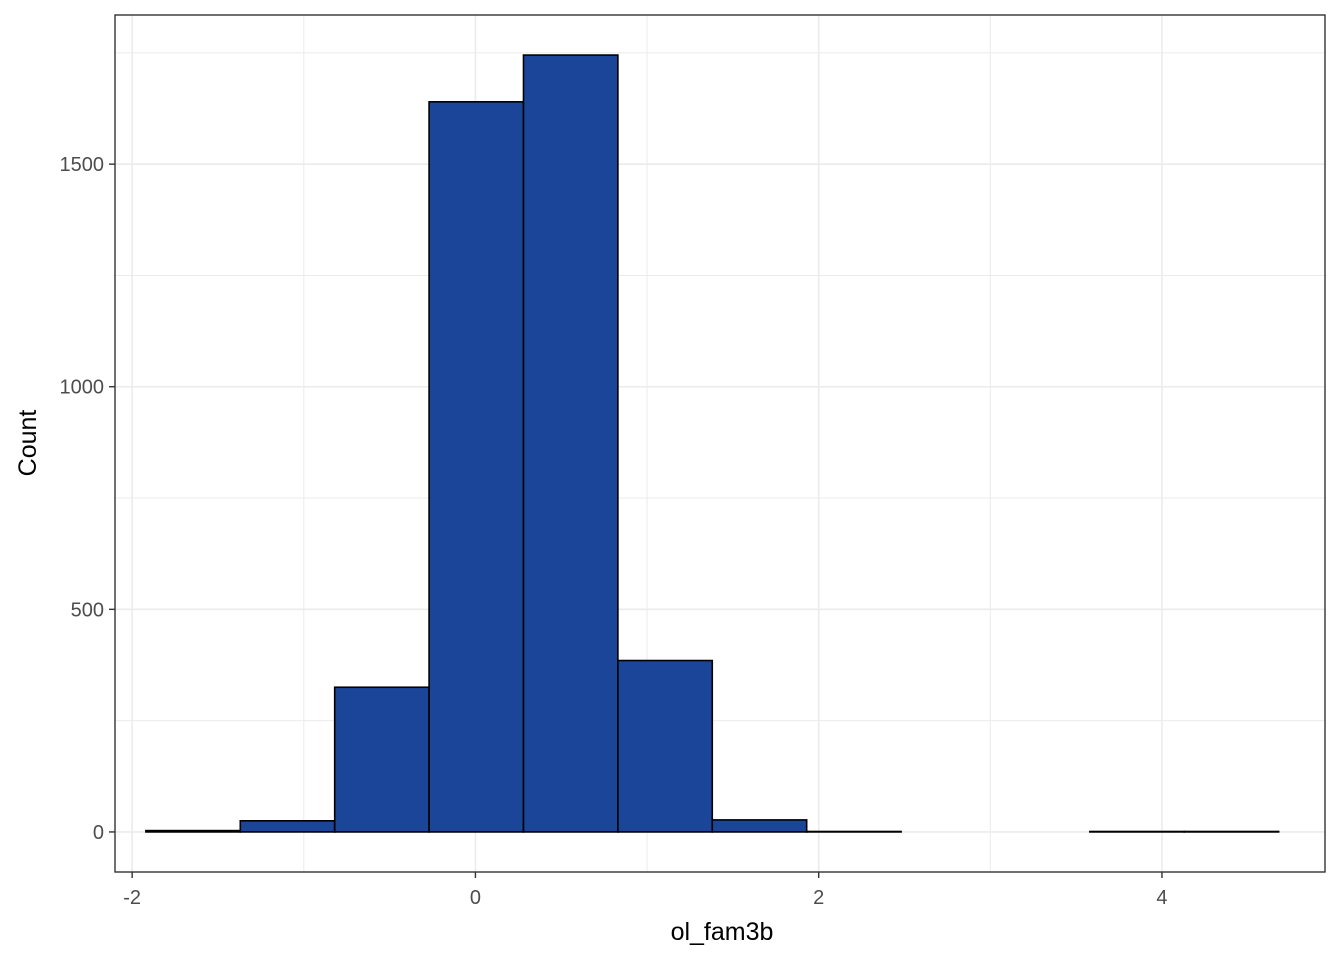 Image resolution: width=1344 pixels, height=960 pixels. What do you see at coordinates (1161, 898) in the screenshot?
I see `x-tick-label: 4` at bounding box center [1161, 898].